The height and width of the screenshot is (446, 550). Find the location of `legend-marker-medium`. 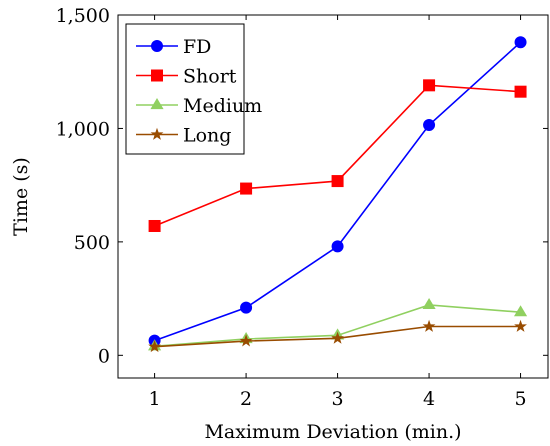

legend-marker-medium is located at coordinates (157, 104).